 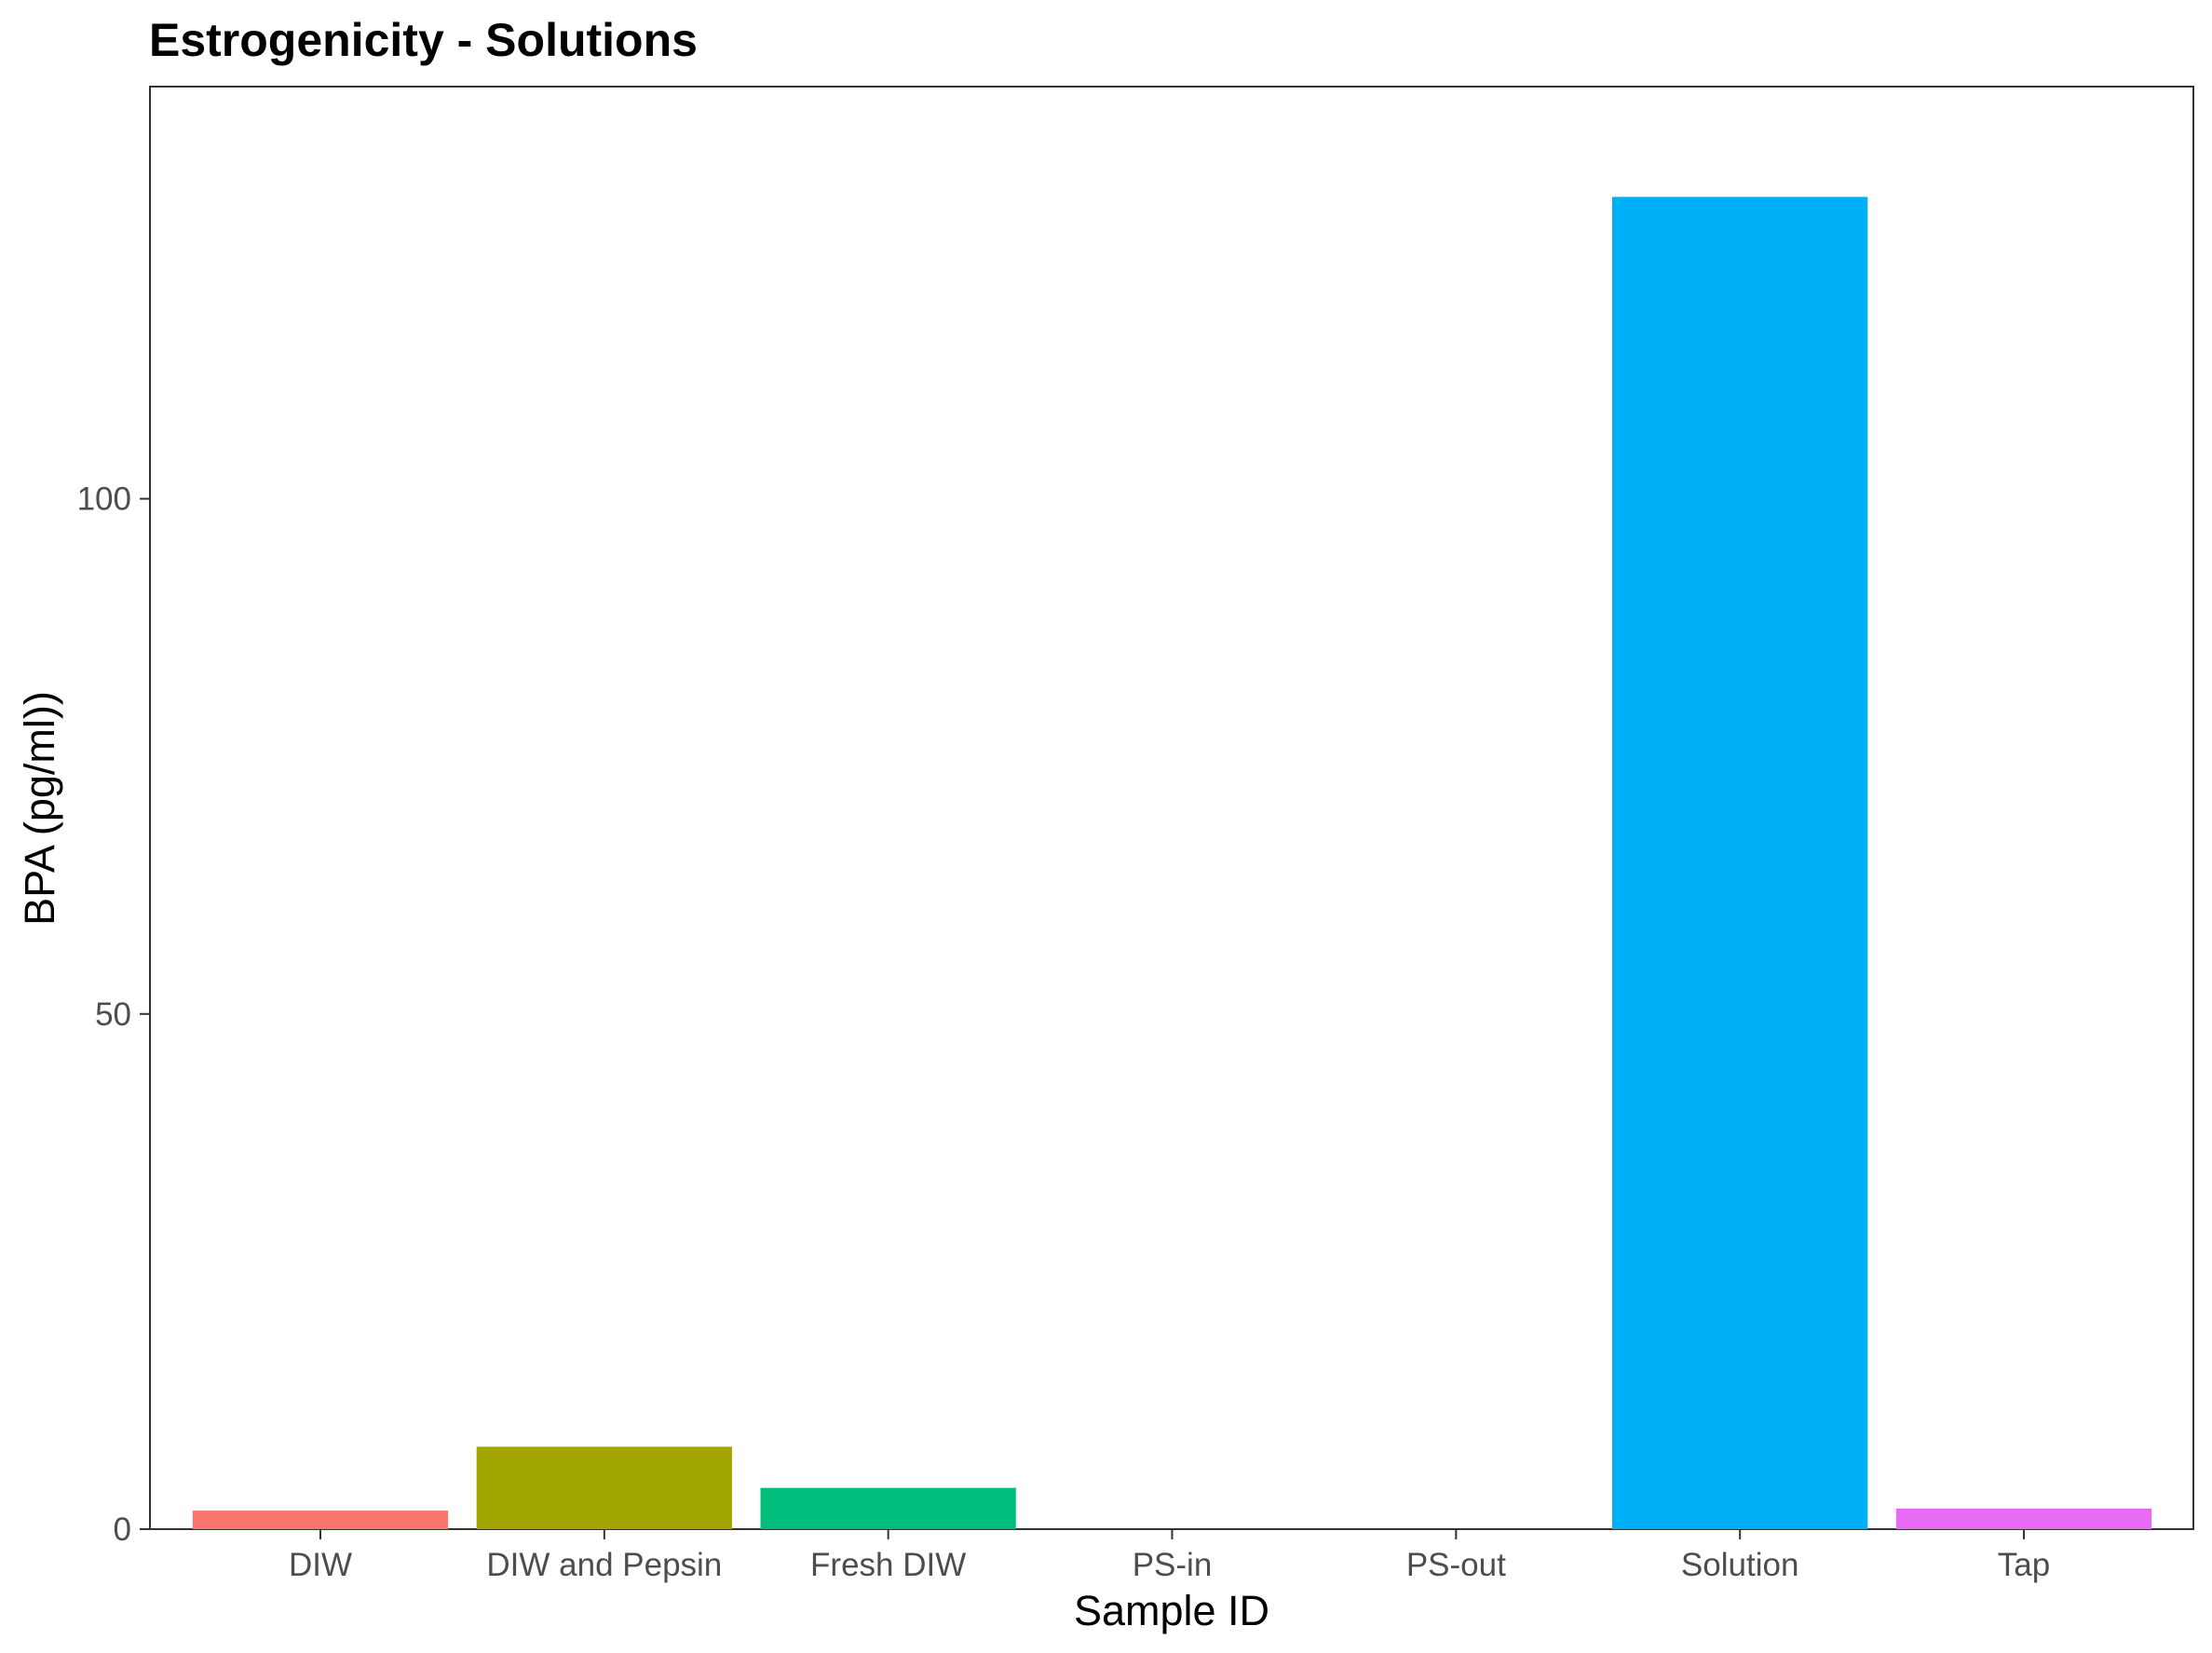 What do you see at coordinates (320, 1520) in the screenshot?
I see `bar-diw` at bounding box center [320, 1520].